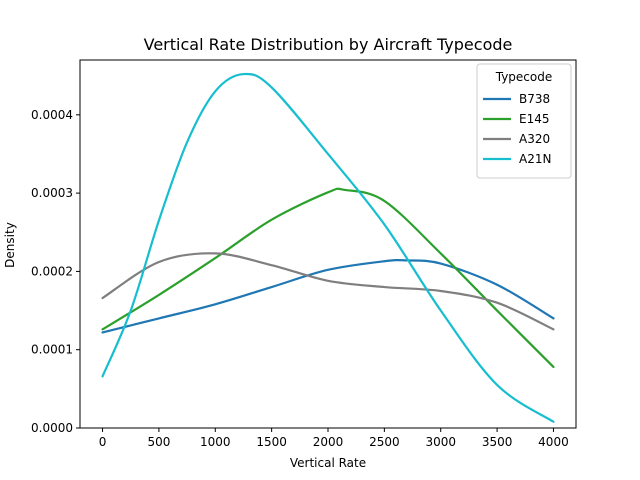 The height and width of the screenshot is (480, 640). What do you see at coordinates (534, 99) in the screenshot?
I see `legend-label: B738` at bounding box center [534, 99].